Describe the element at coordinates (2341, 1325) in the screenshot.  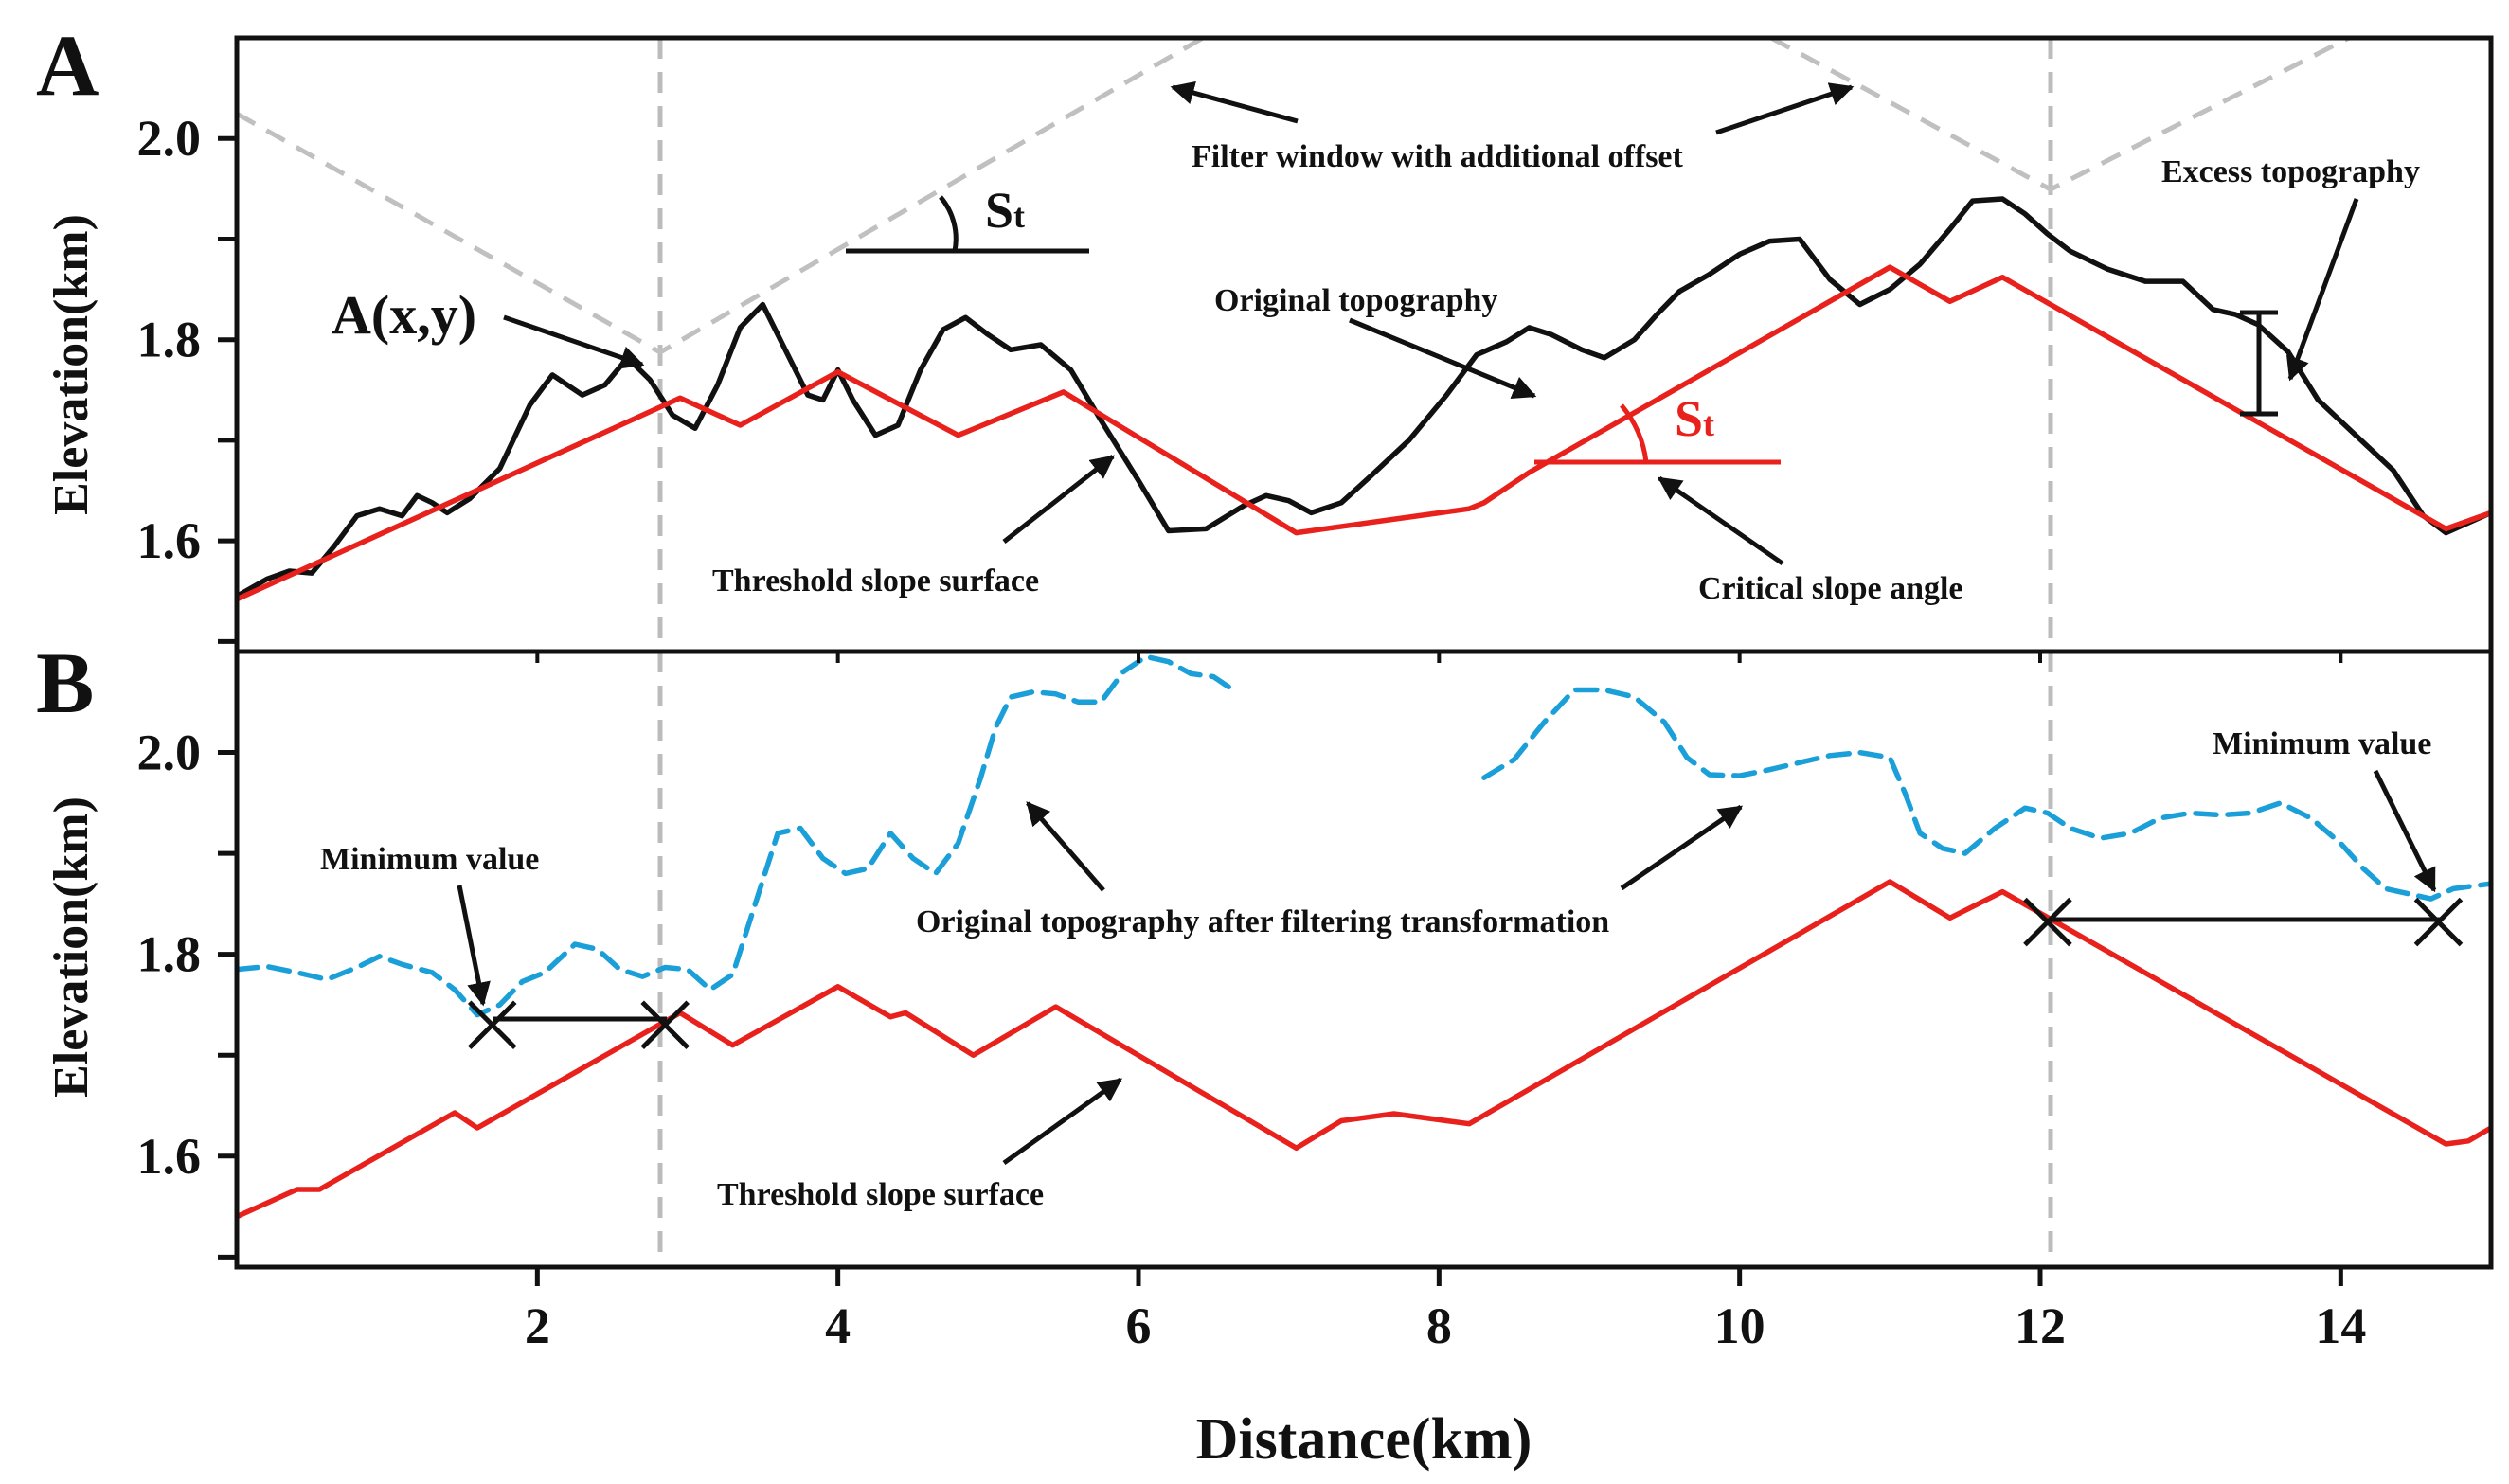
I see `x-tick-label: 14` at that location.